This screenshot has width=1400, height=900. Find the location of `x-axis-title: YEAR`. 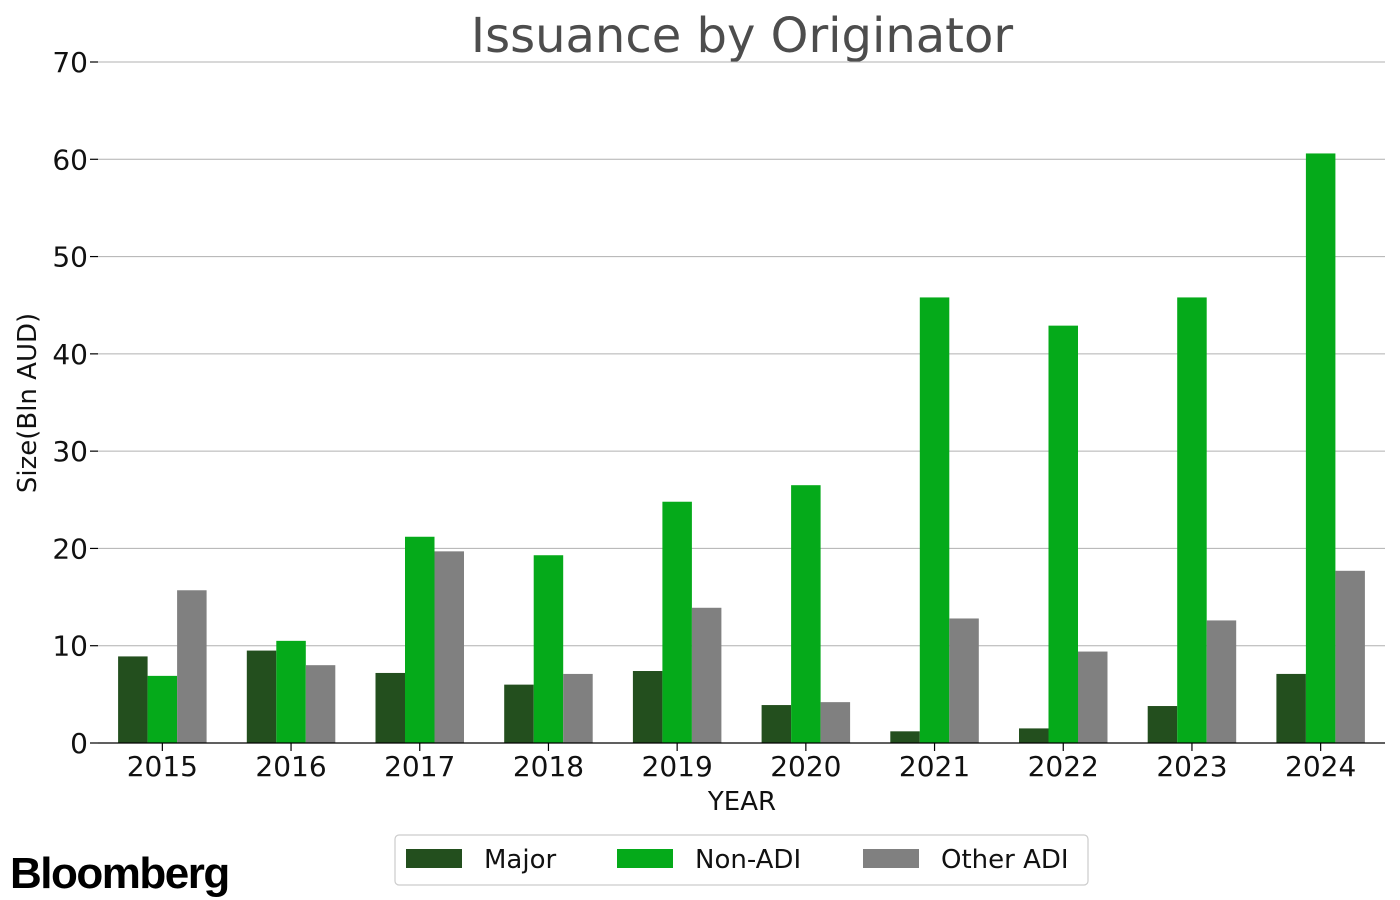

x-axis-title: YEAR is located at coordinates (741, 802).